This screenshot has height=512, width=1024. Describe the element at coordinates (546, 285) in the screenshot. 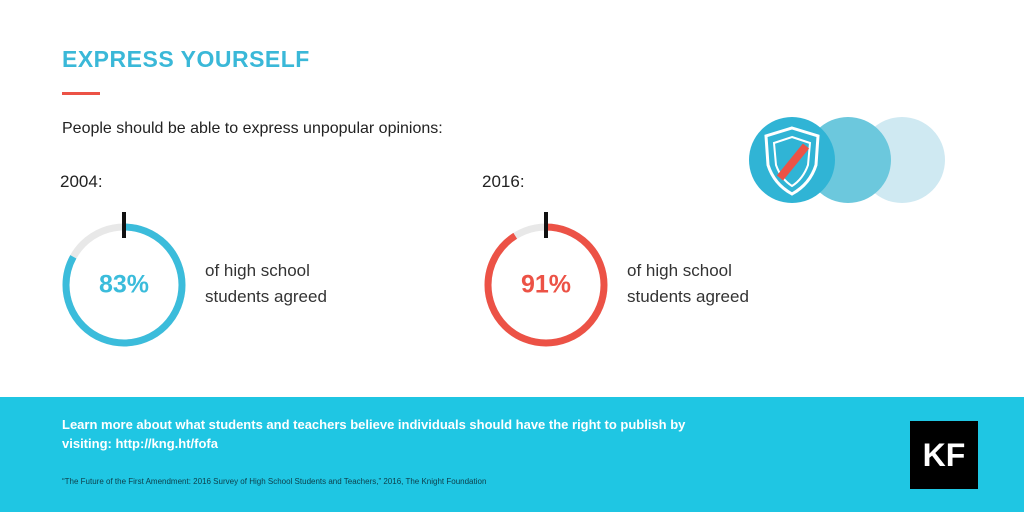

I see `value-label: 91%` at that location.